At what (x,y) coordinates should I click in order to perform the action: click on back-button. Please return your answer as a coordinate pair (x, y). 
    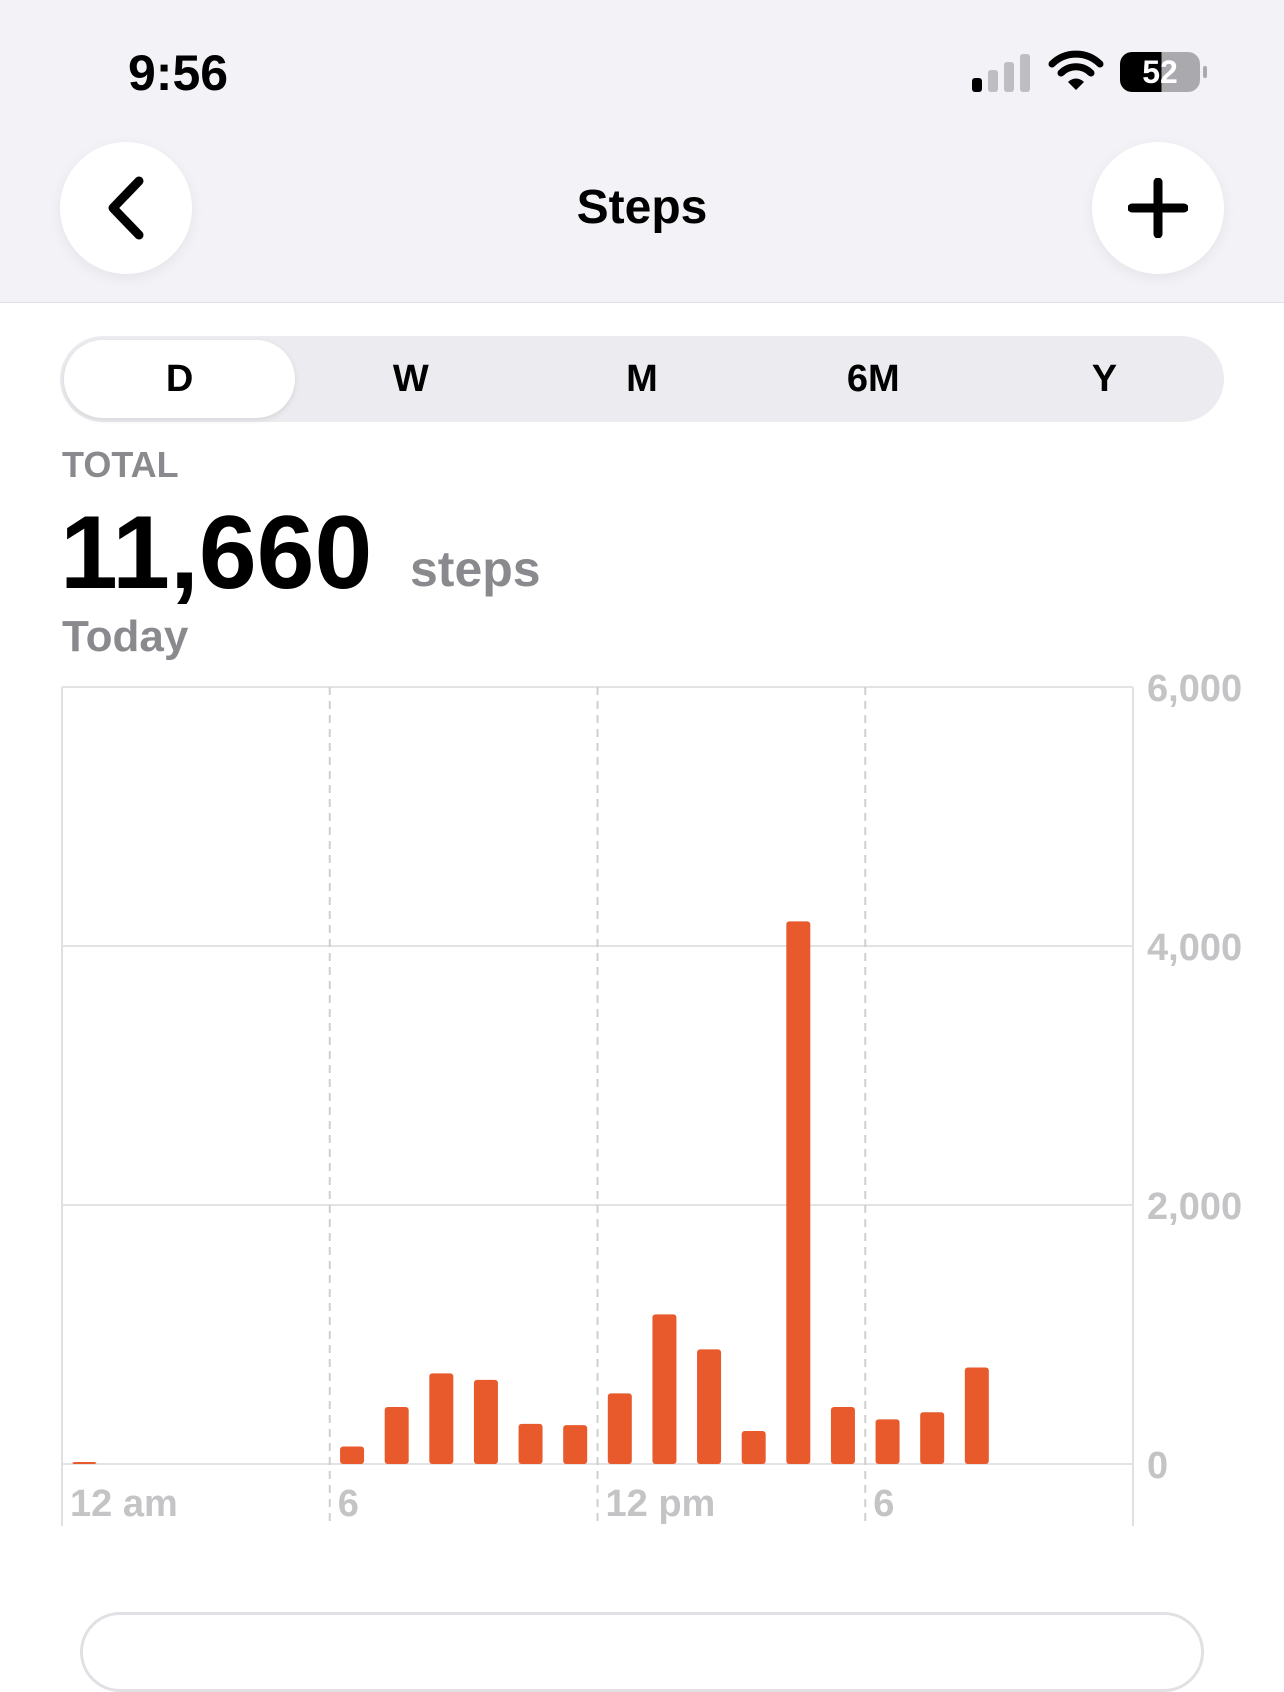
    Looking at the image, I should click on (126, 208).